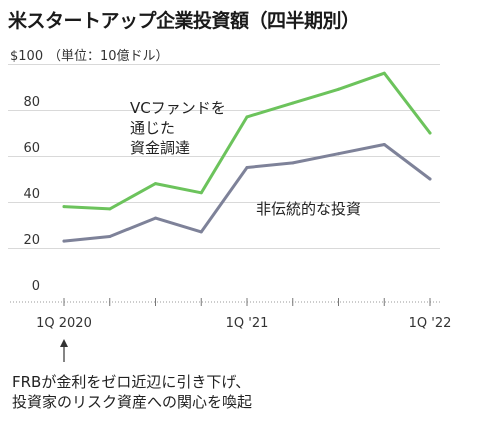 The height and width of the screenshot is (429, 480). Describe the element at coordinates (430, 323) in the screenshot. I see `x-tick-label: 1Q '22` at that location.